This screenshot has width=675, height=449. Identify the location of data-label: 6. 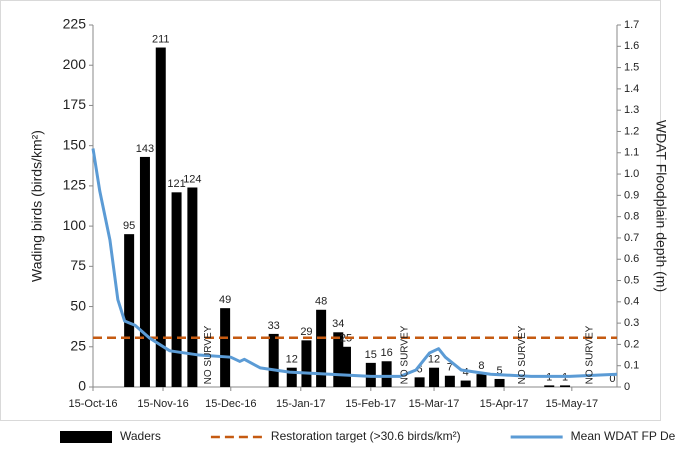
(420, 369).